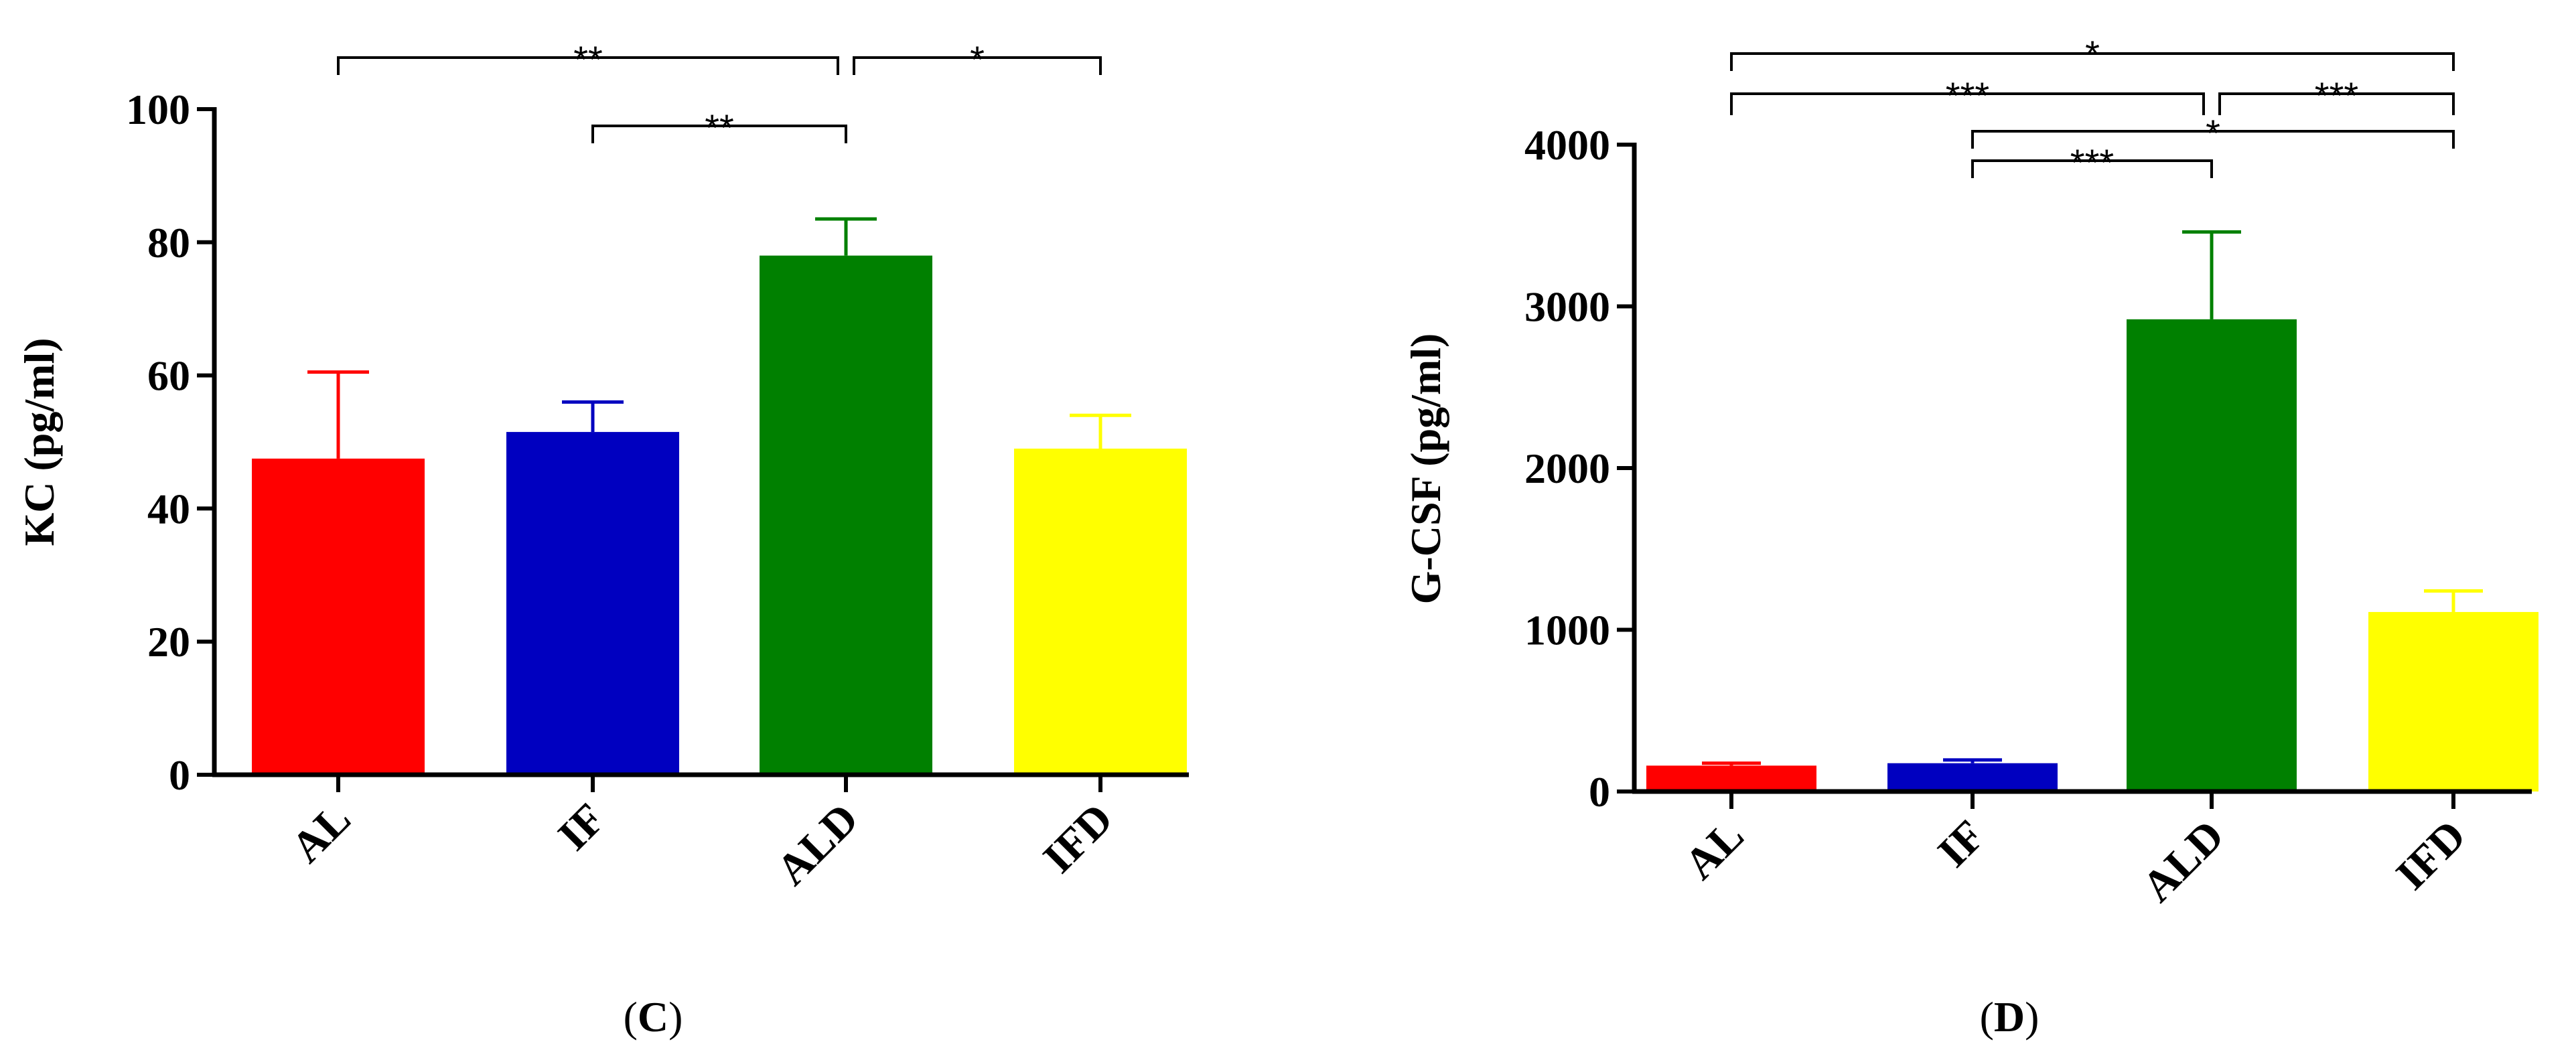 This screenshot has width=2576, height=1056. I want to click on y-axis-title: G-CSF (pg/ml), so click(1425, 469).